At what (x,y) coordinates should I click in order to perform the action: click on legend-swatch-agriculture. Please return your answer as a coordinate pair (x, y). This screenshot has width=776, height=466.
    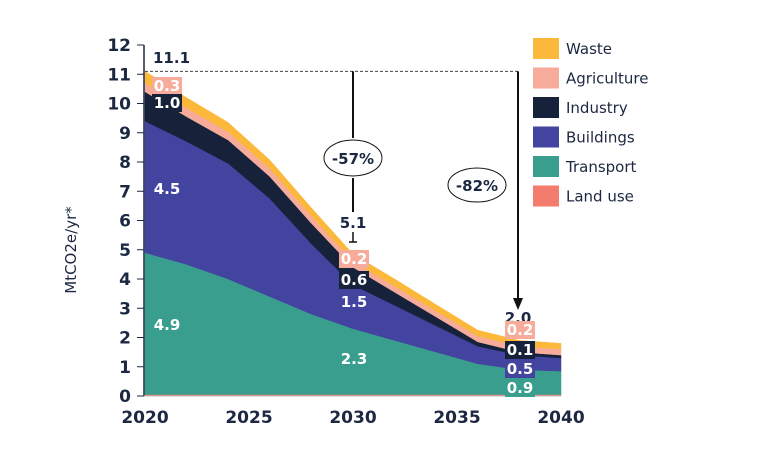
    Looking at the image, I should click on (546, 78).